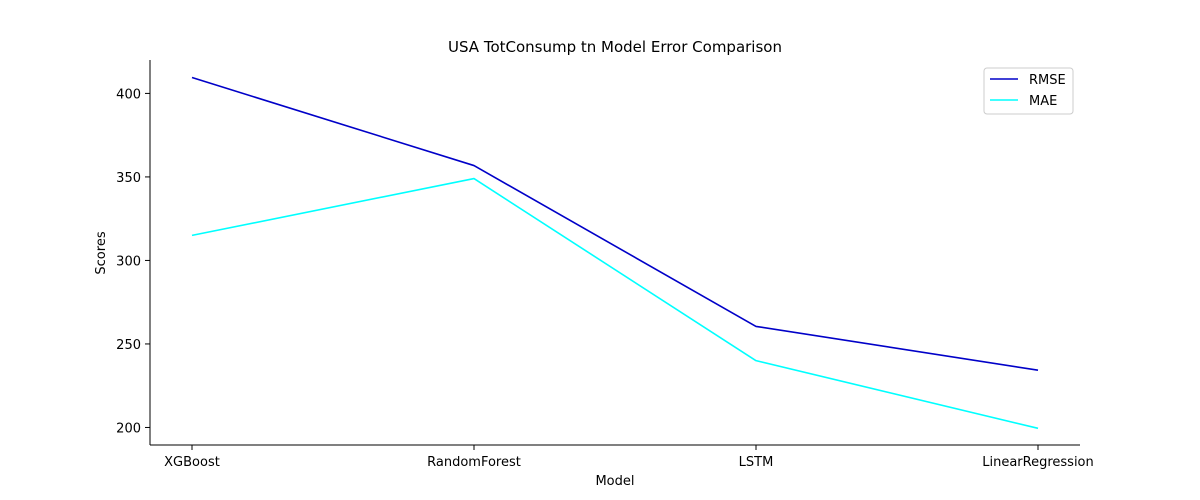 Image resolution: width=1200 pixels, height=500 pixels. Describe the element at coordinates (1038, 462) in the screenshot. I see `x-tick-label: LinearRegression` at that location.